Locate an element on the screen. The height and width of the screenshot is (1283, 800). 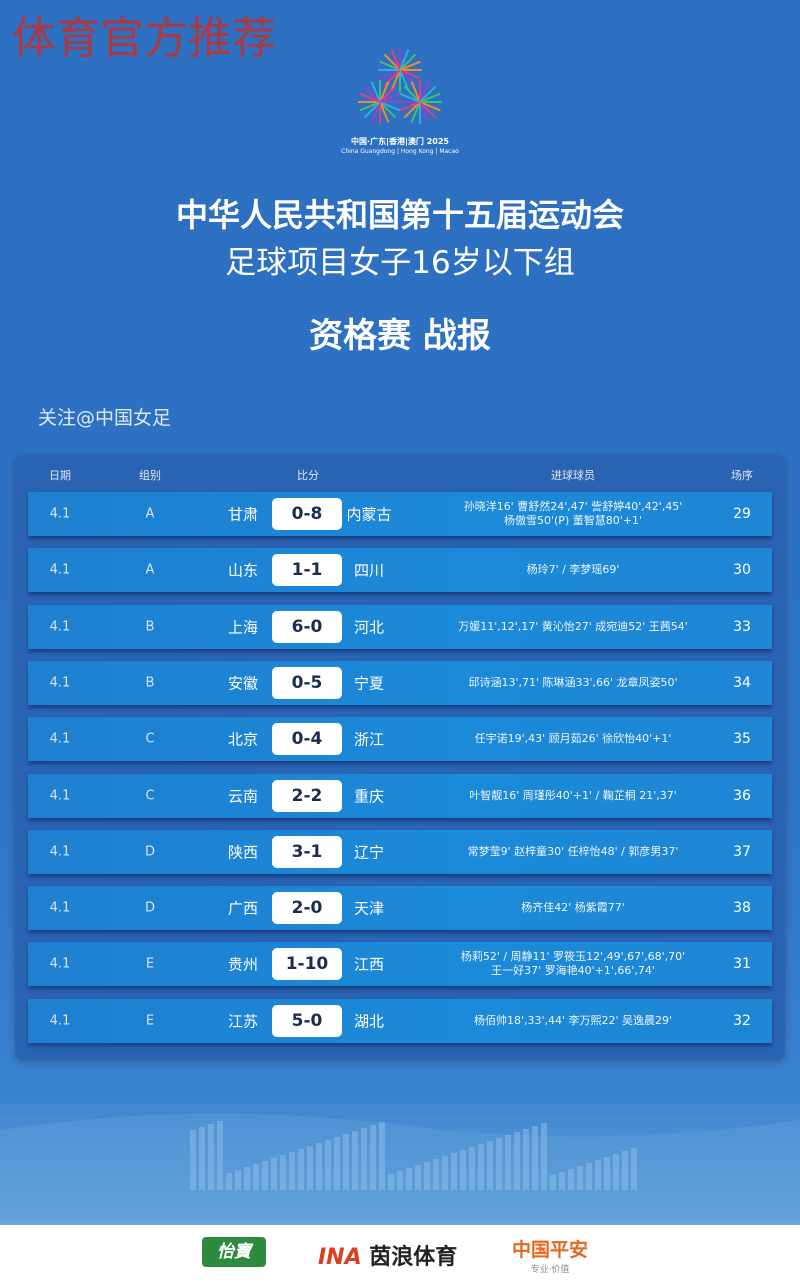
header-scorers: 进球球员 is located at coordinates (573, 475).